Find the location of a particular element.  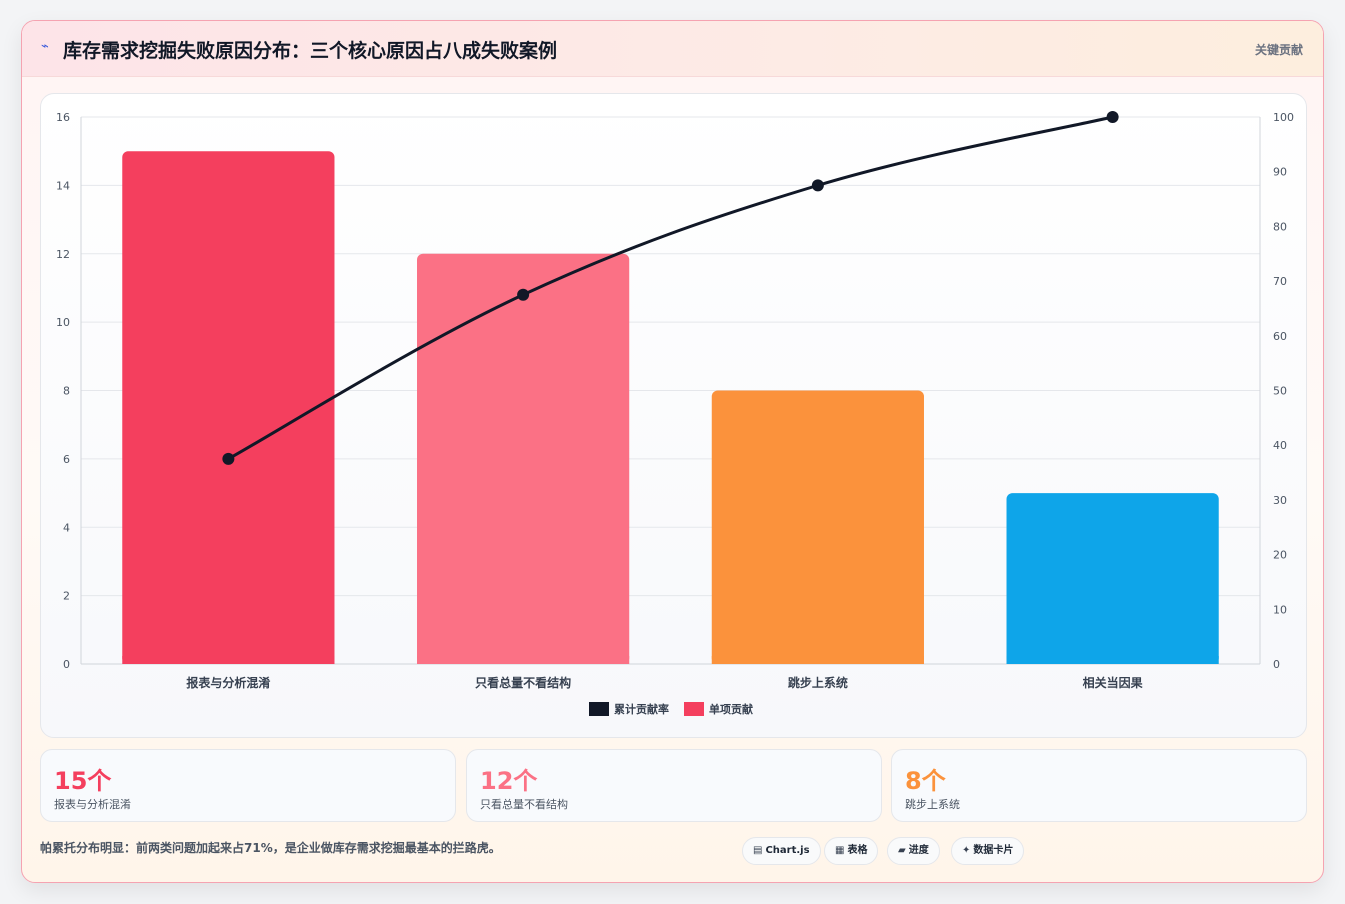

pill-datacard: ✦ 数据卡片 is located at coordinates (988, 851).